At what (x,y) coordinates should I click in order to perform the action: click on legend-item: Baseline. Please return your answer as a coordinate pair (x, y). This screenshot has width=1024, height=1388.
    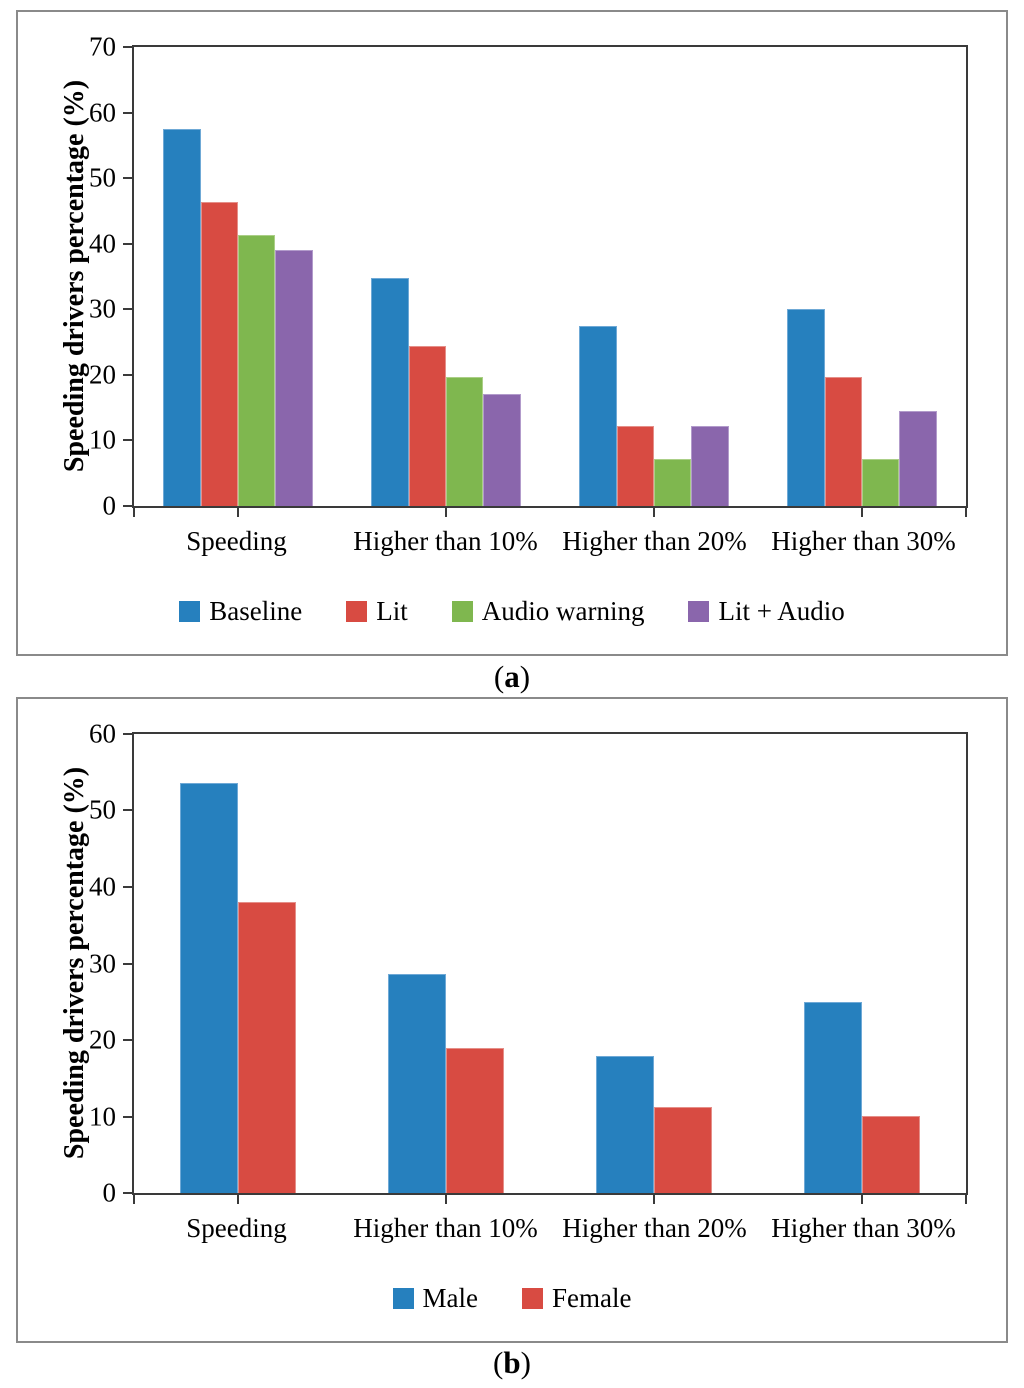
    Looking at the image, I should click on (240, 611).